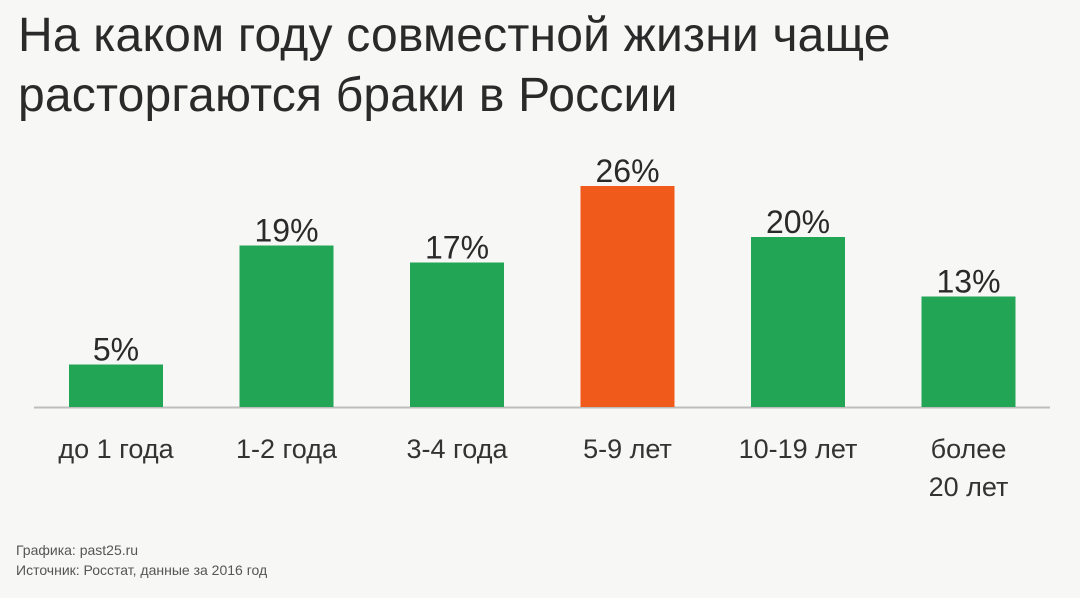  I want to click on value-label-5: 20%, so click(798, 222).